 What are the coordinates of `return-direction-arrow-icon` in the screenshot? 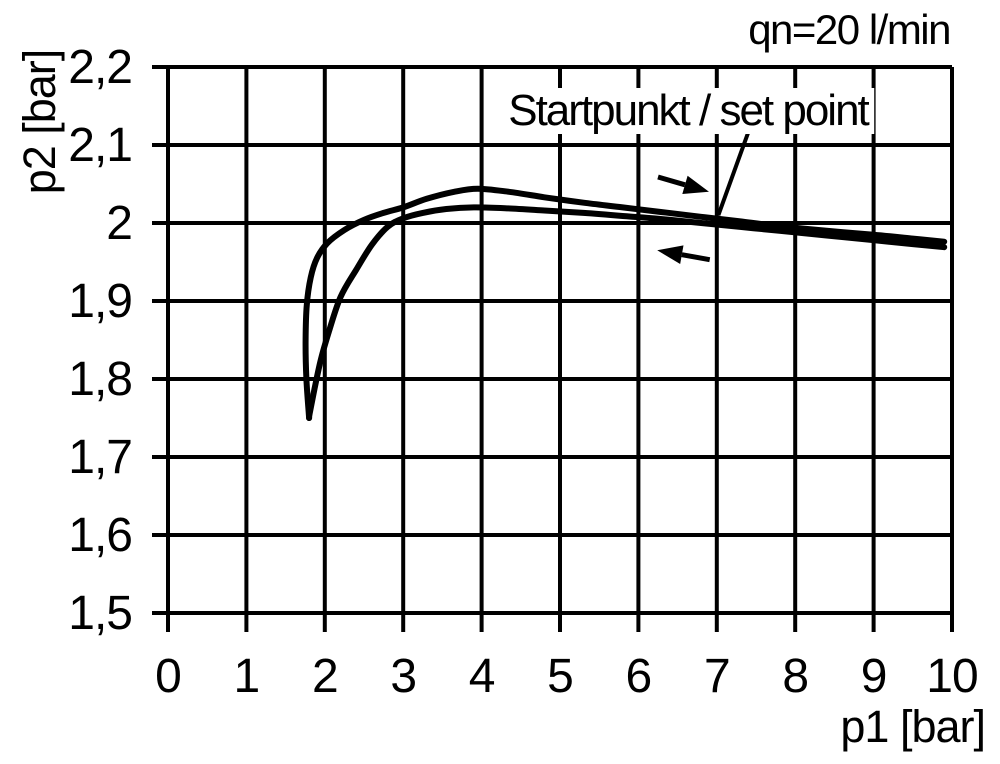 It's located at (670, 255).